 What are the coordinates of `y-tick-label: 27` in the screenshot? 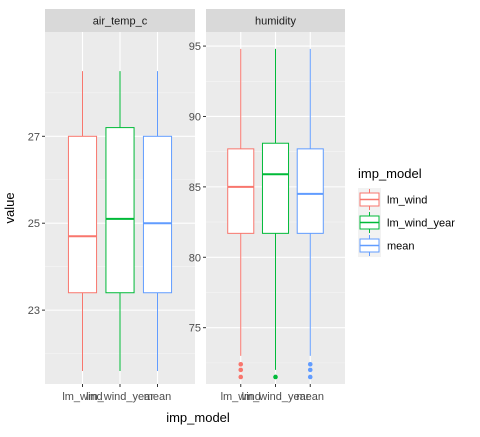 It's located at (34, 137).